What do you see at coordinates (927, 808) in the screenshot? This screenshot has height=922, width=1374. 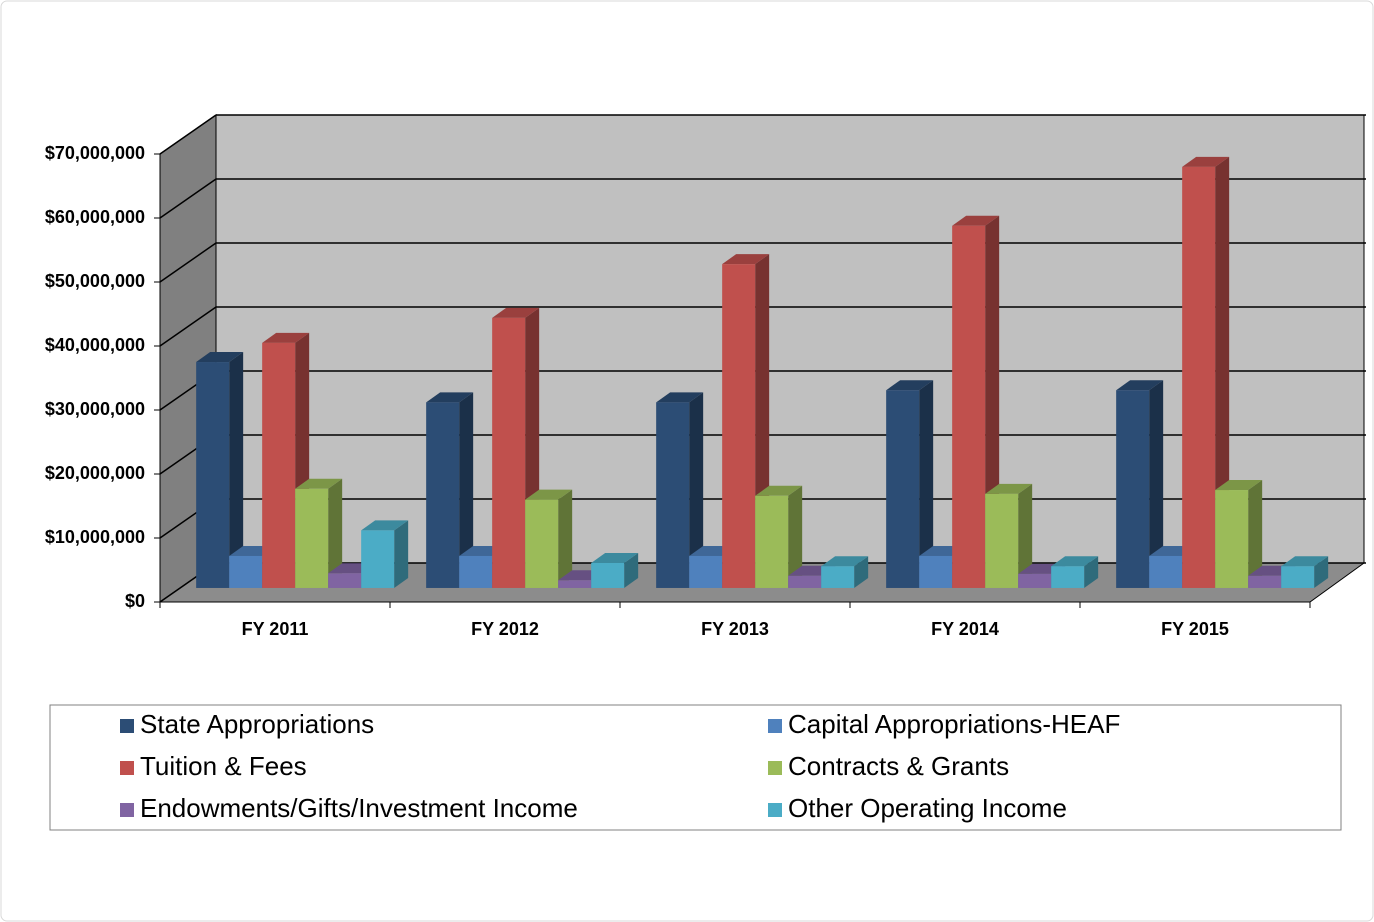 I see `legend-label: Other Operating Income` at bounding box center [927, 808].